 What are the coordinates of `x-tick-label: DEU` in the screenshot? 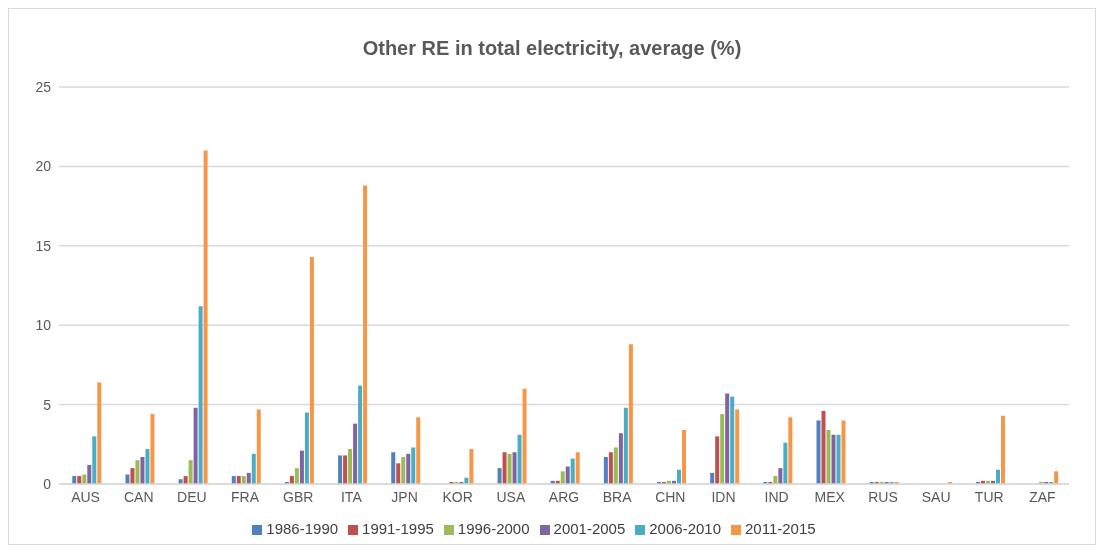 It's located at (192, 496).